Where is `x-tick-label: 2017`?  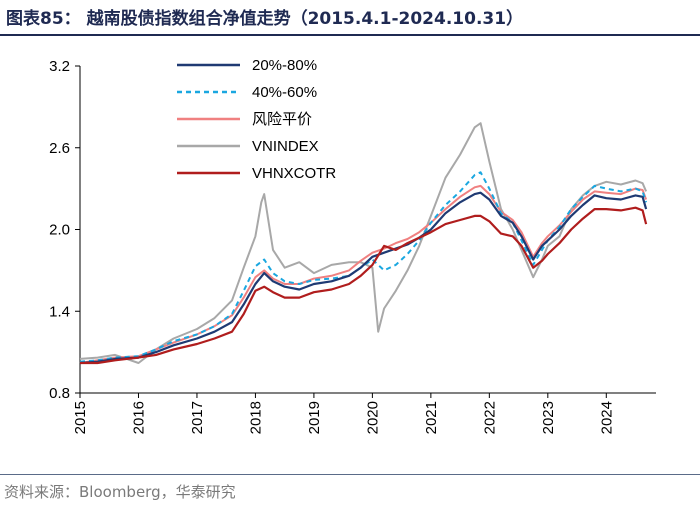
x-tick-label: 2017 is located at coordinates (197, 417).